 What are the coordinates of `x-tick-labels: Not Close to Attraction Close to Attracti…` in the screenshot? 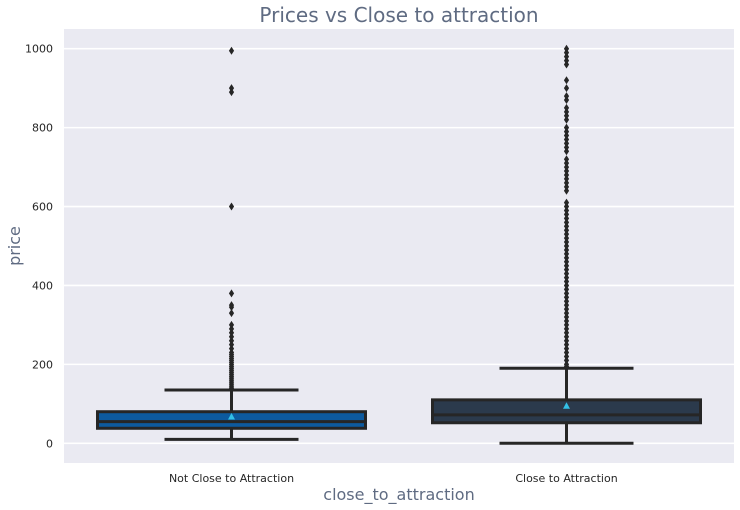 It's located at (393, 478).